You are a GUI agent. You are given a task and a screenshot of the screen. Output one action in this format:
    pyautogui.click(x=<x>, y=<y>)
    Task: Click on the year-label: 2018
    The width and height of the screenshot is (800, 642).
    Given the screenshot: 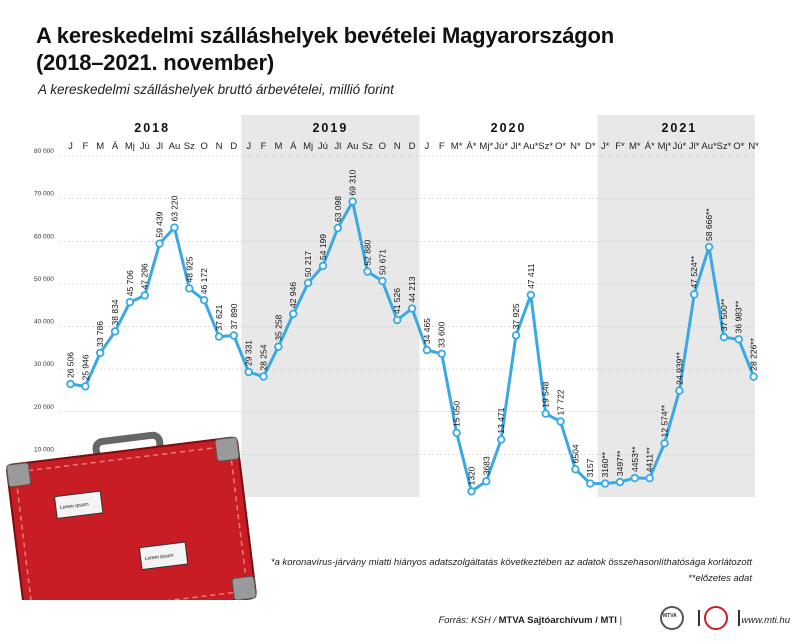 What is the action you would take?
    pyautogui.click(x=152, y=128)
    